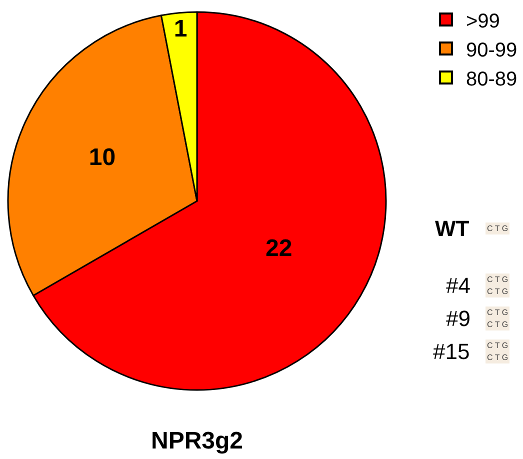  What do you see at coordinates (451, 351) in the screenshot?
I see `text: #15` at bounding box center [451, 351].